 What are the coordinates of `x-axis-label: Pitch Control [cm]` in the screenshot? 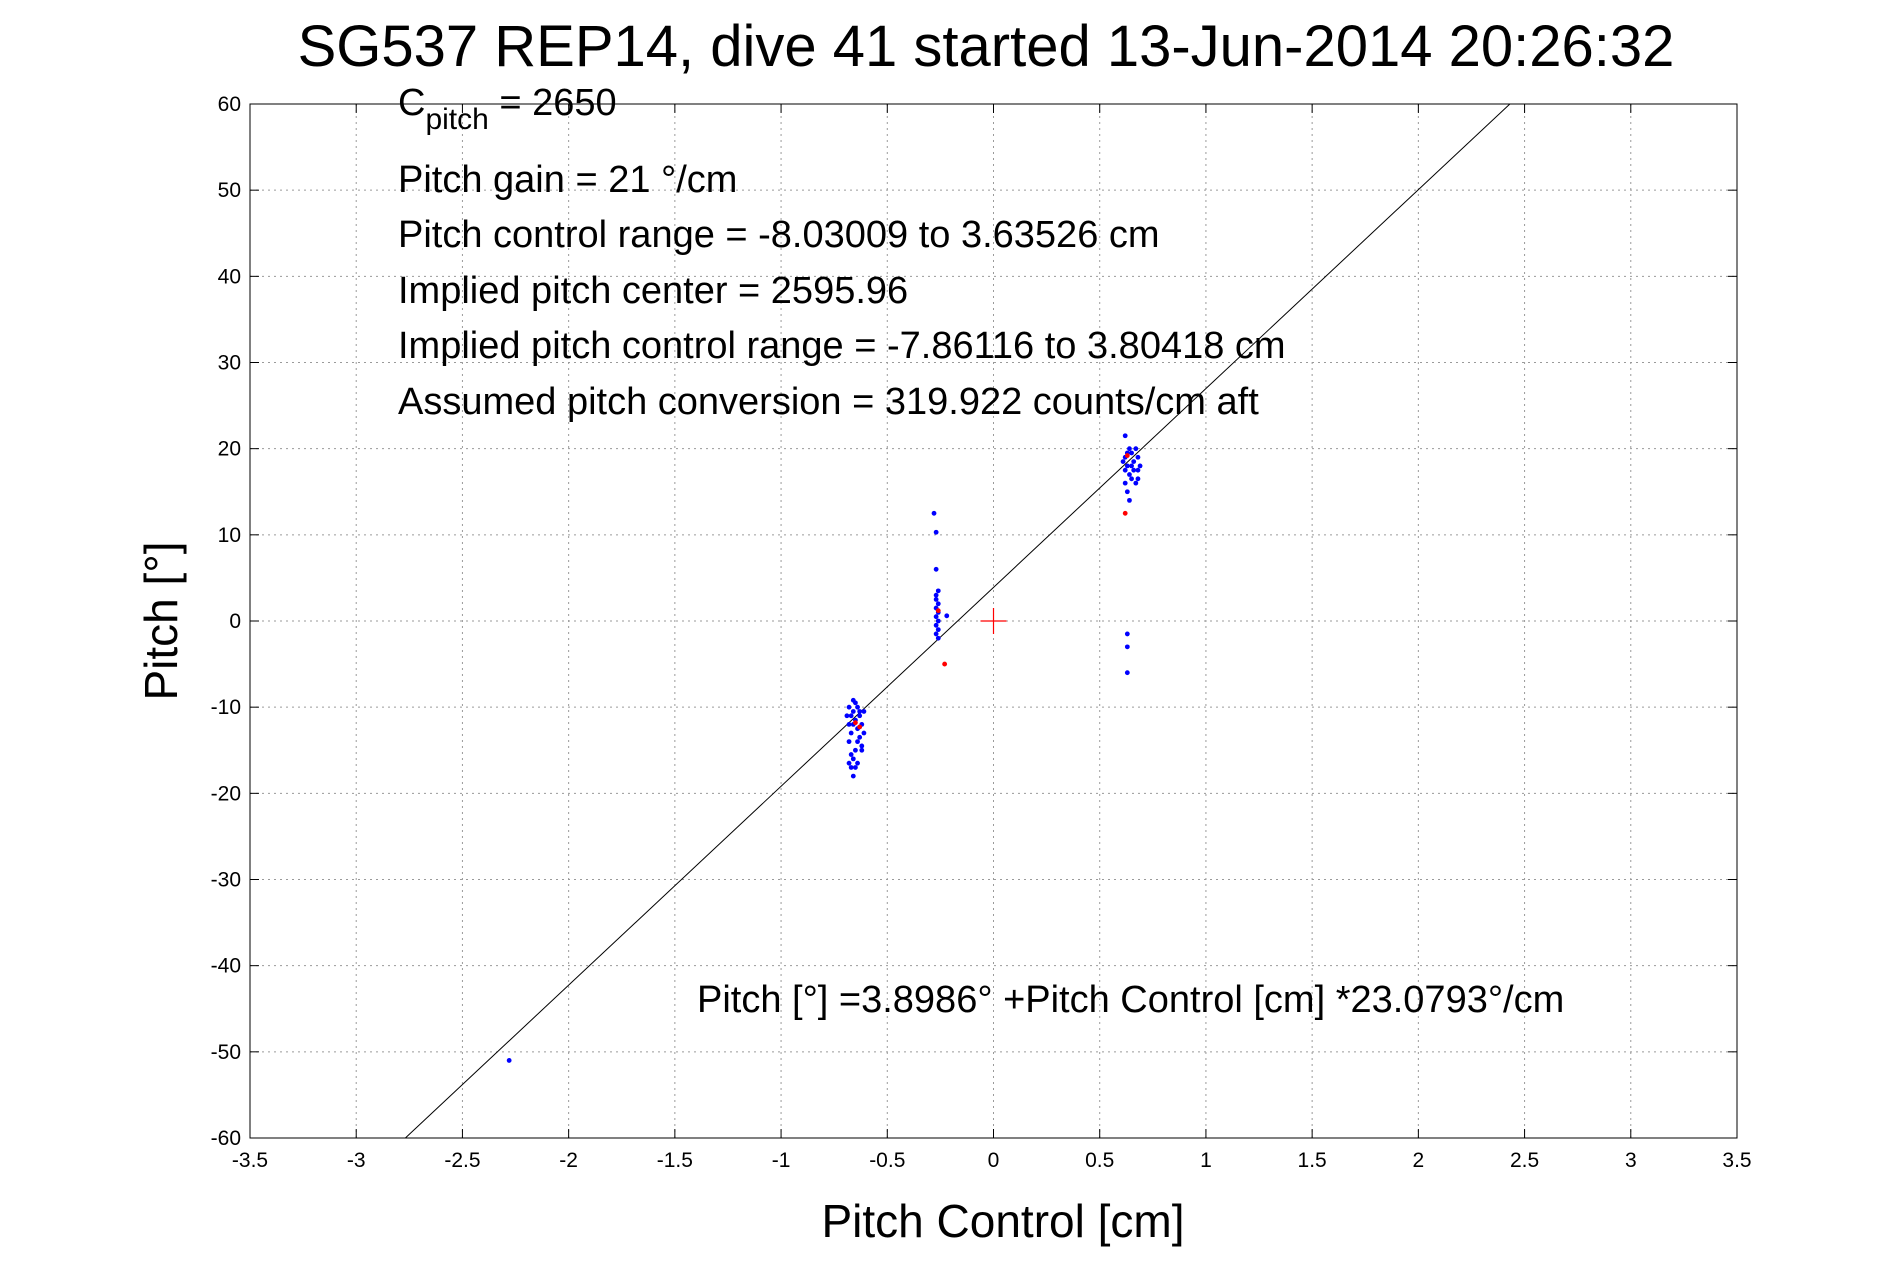 It's located at (1003, 1221).